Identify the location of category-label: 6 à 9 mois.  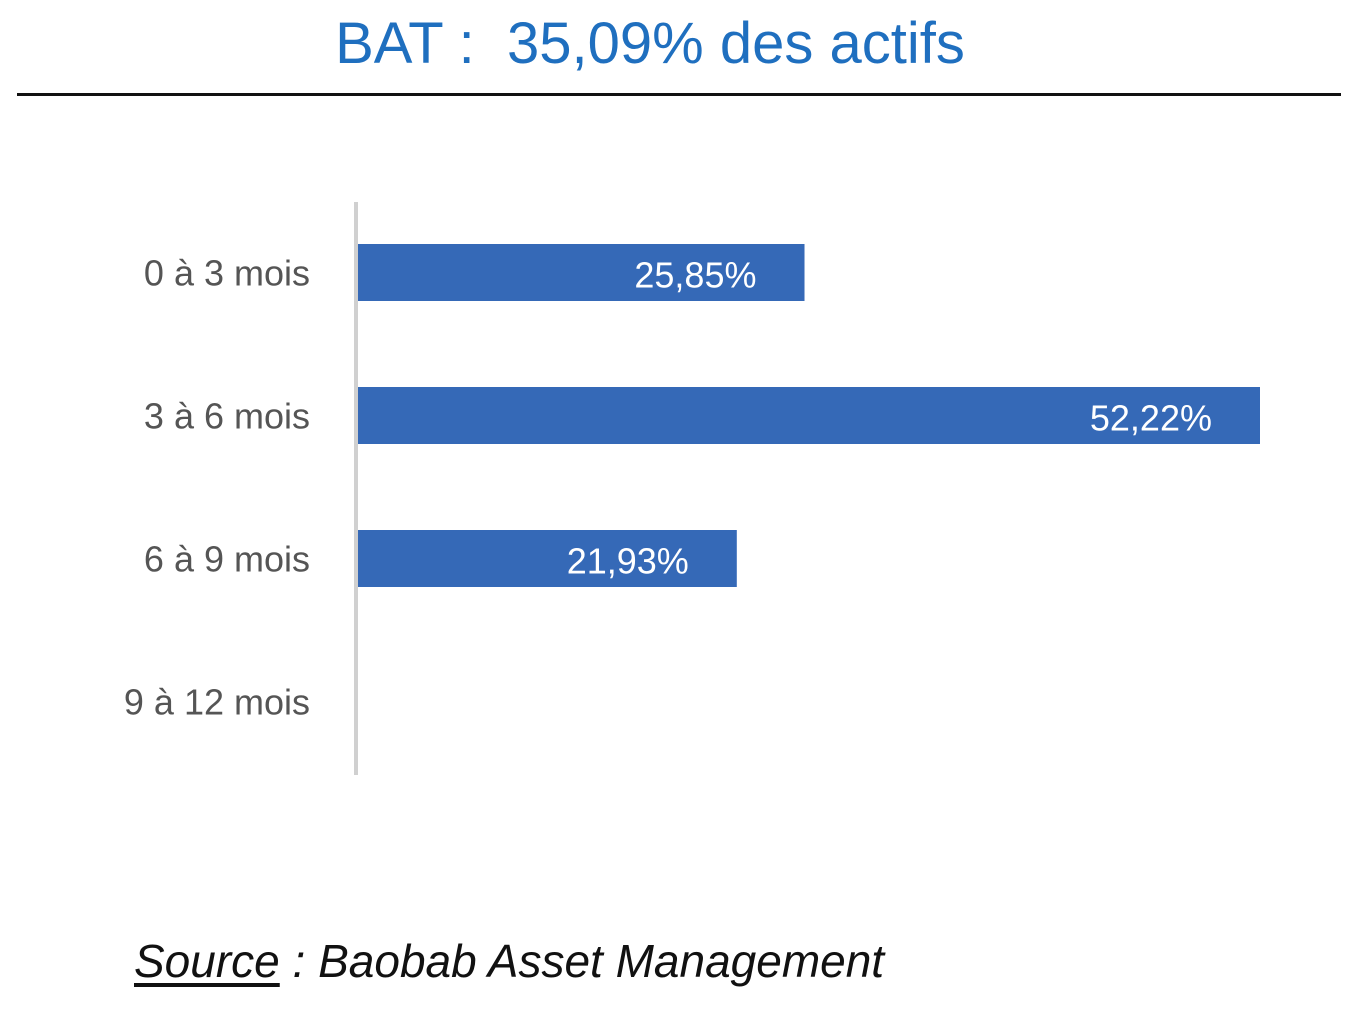
(227, 559).